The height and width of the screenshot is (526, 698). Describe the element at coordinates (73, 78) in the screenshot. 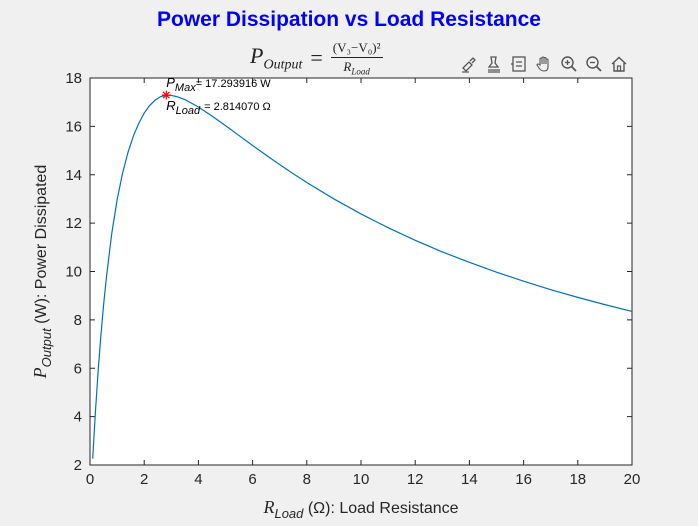

I see `y-tick-label: 18` at that location.